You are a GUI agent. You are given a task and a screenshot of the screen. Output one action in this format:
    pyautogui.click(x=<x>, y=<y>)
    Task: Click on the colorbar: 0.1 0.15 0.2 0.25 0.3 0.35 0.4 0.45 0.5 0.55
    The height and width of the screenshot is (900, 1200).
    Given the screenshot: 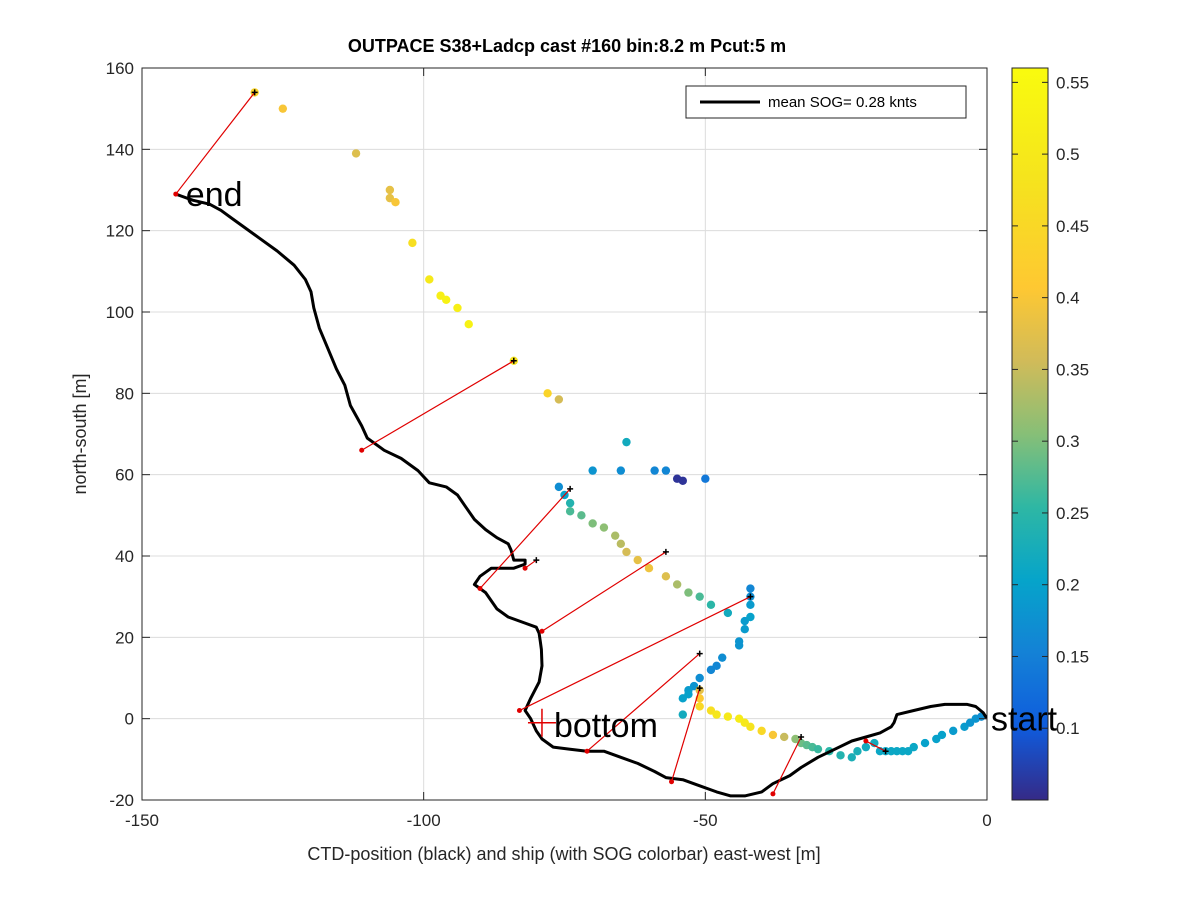 What is the action you would take?
    pyautogui.click(x=1050, y=434)
    